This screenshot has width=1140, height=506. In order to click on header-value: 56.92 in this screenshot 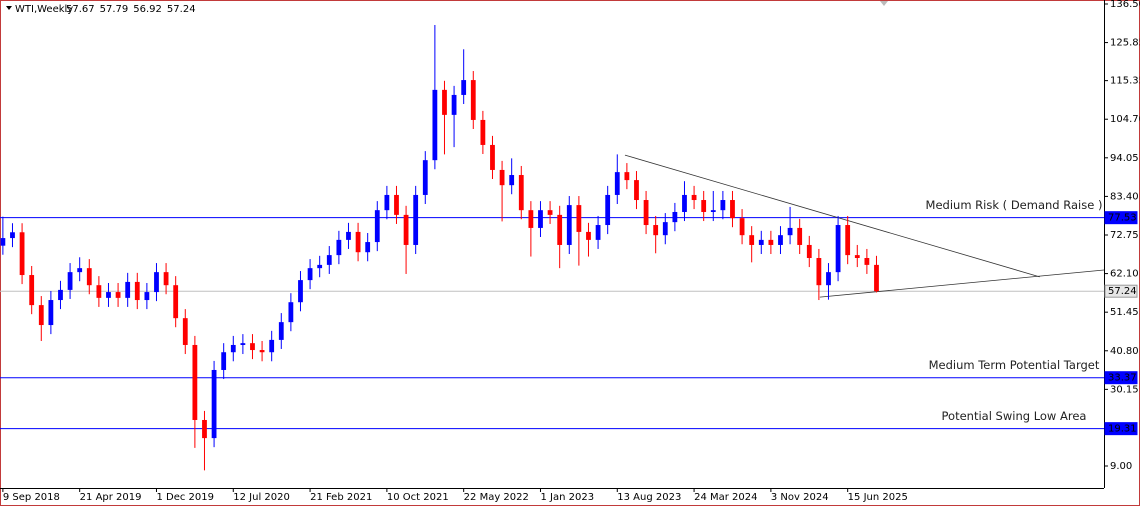, I will do `click(147, 9)`.